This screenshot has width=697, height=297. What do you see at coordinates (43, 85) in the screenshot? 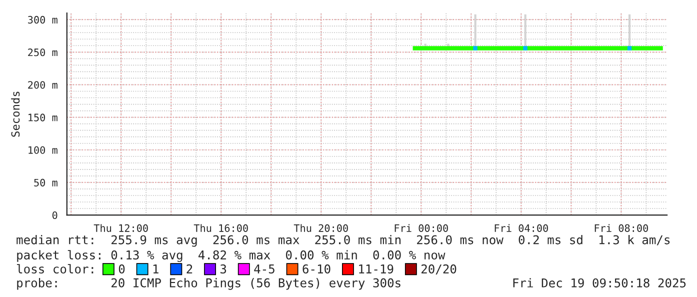
I see `y-tick-label: 200 m` at bounding box center [43, 85].